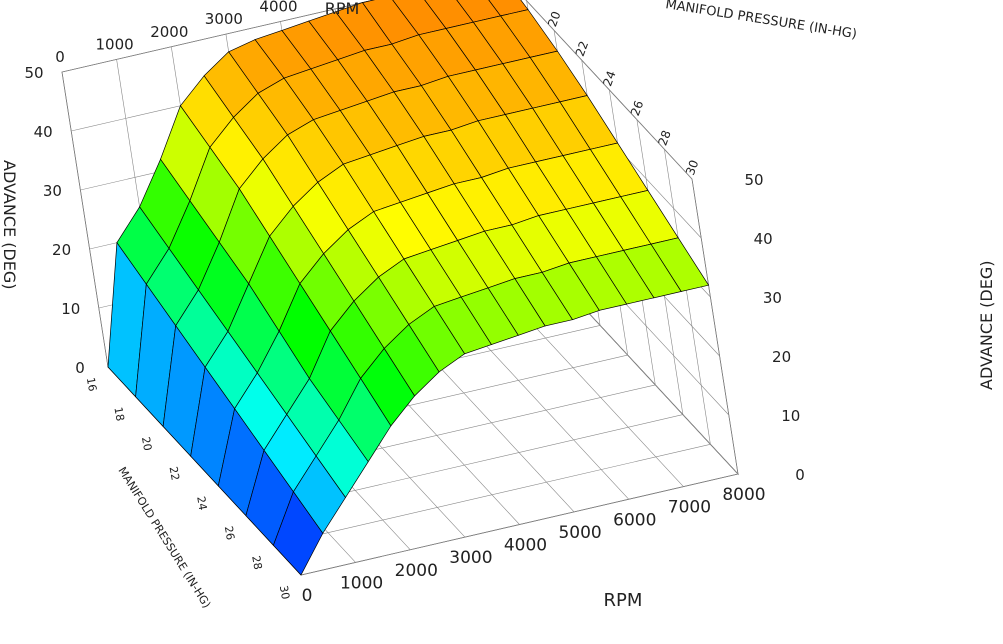 This screenshot has width=1003, height=644. Describe the element at coordinates (70, 309) in the screenshot. I see `advance-tick-left: 10` at that location.